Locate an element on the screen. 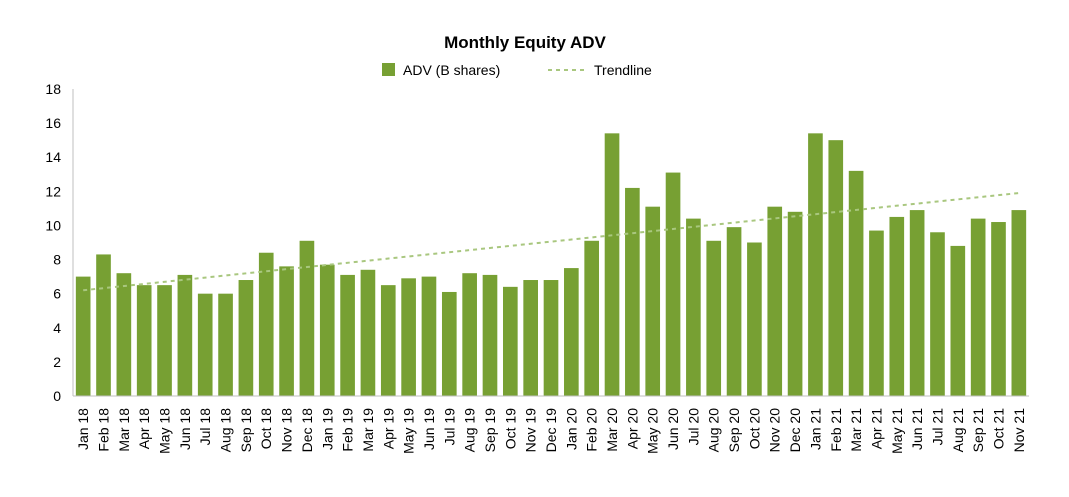  x-tick-label: May 21 is located at coordinates (897, 431).